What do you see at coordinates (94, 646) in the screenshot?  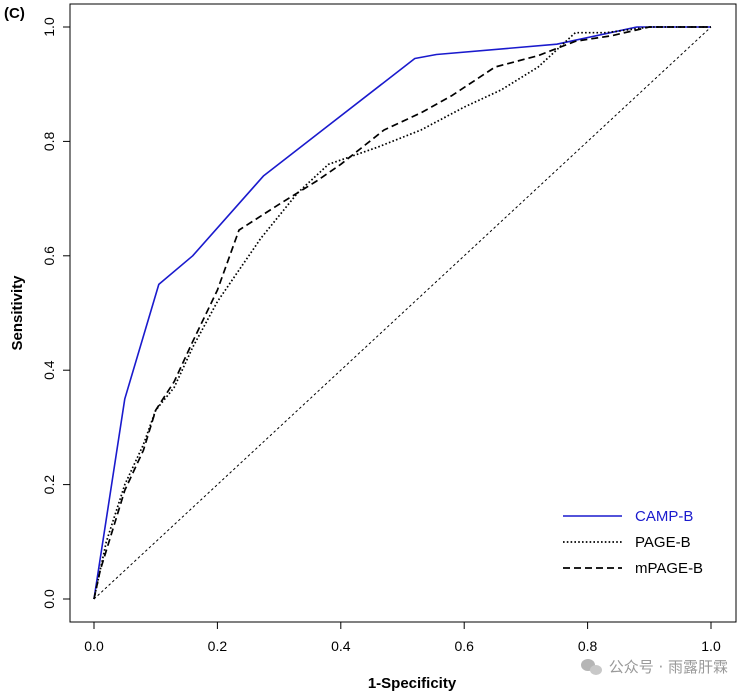 I see `x-tick-label: 0.0` at bounding box center [94, 646].